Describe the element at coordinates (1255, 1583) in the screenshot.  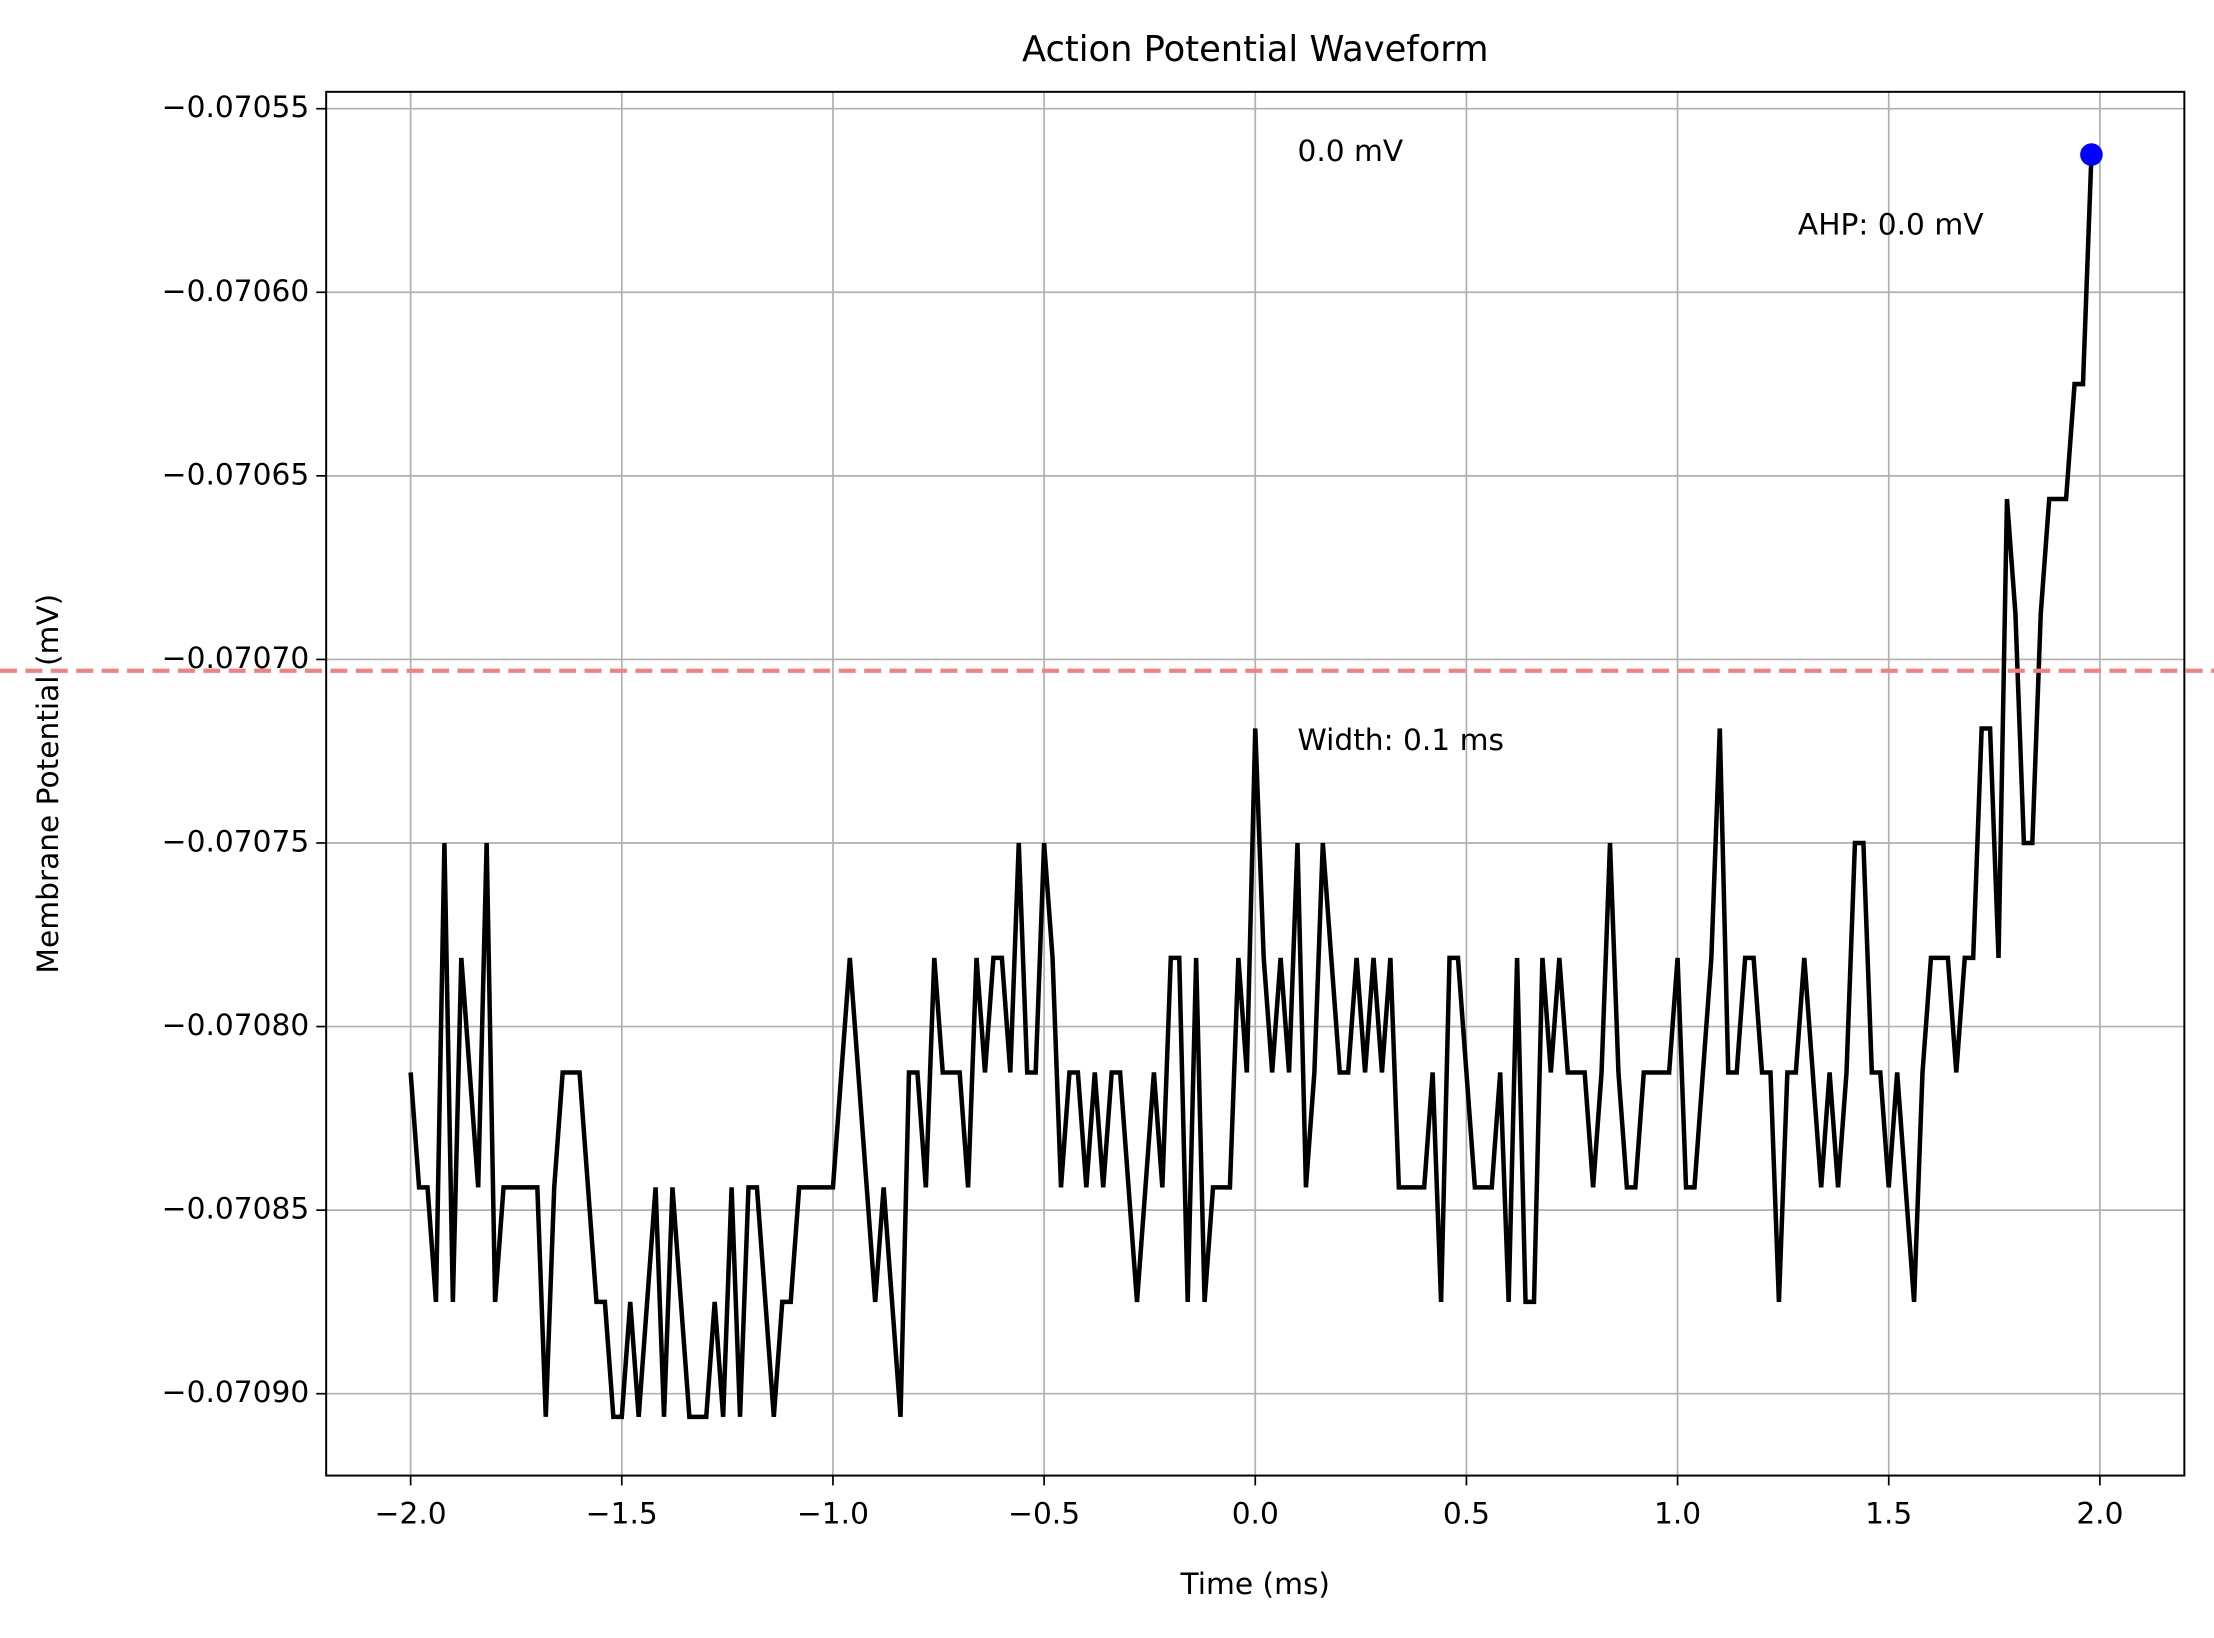
I see `x-axis-label: Time (ms)` at that location.